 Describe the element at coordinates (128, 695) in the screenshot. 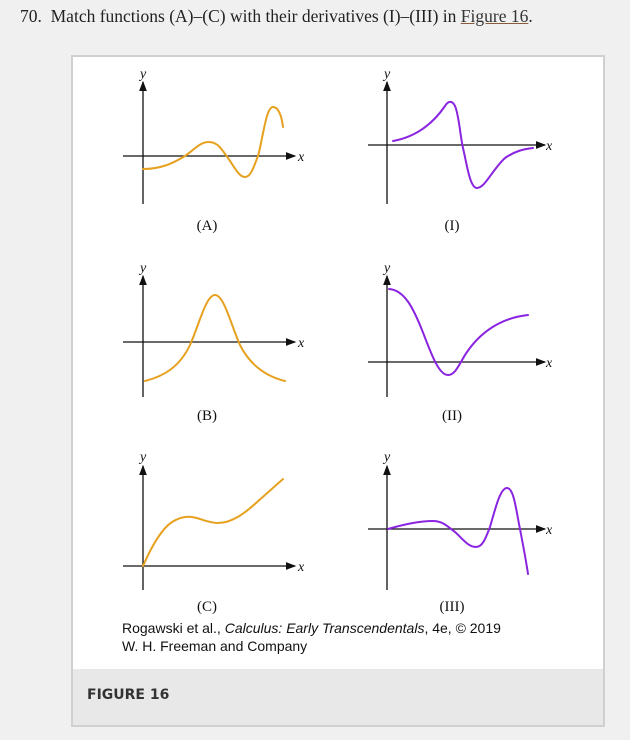

I see `figure-caption: FIGURE 16` at that location.